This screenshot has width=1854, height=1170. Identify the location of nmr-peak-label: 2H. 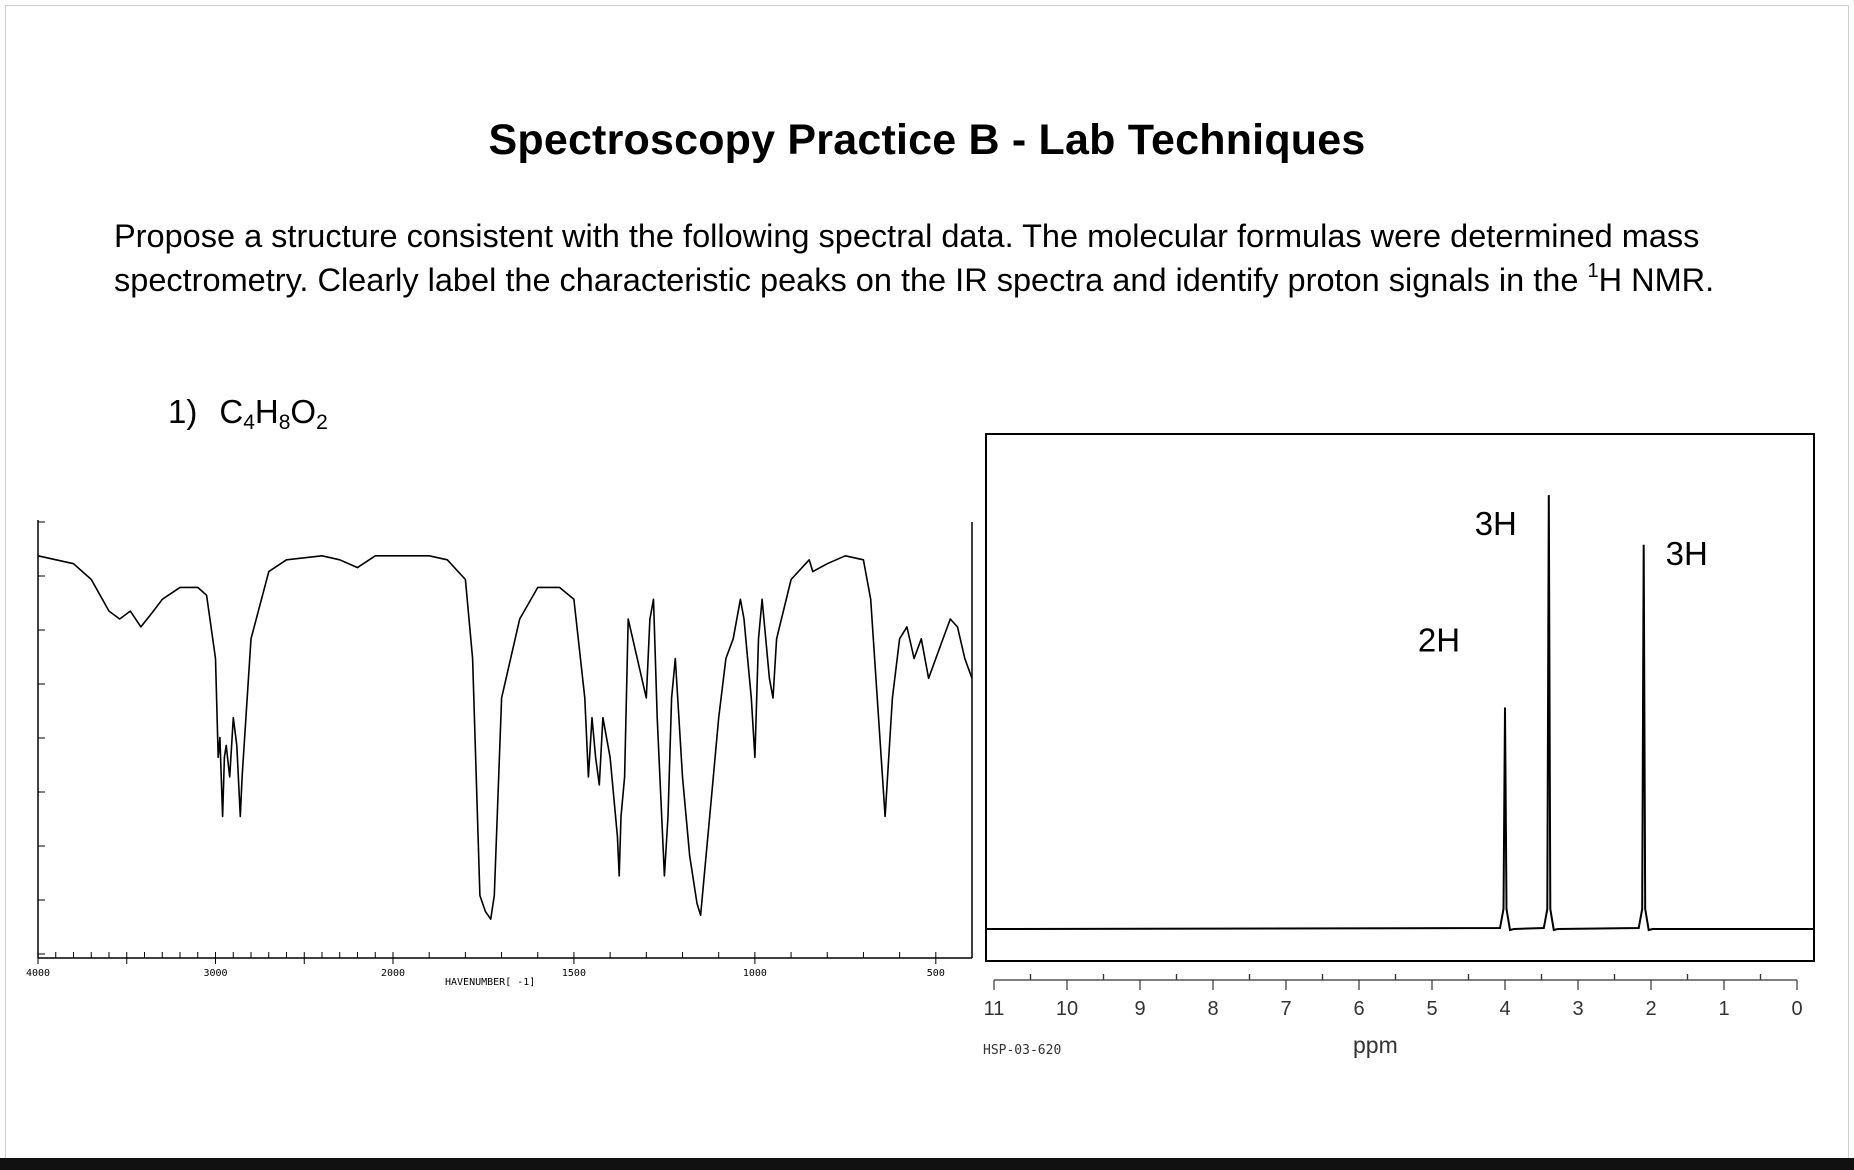
(1439, 640).